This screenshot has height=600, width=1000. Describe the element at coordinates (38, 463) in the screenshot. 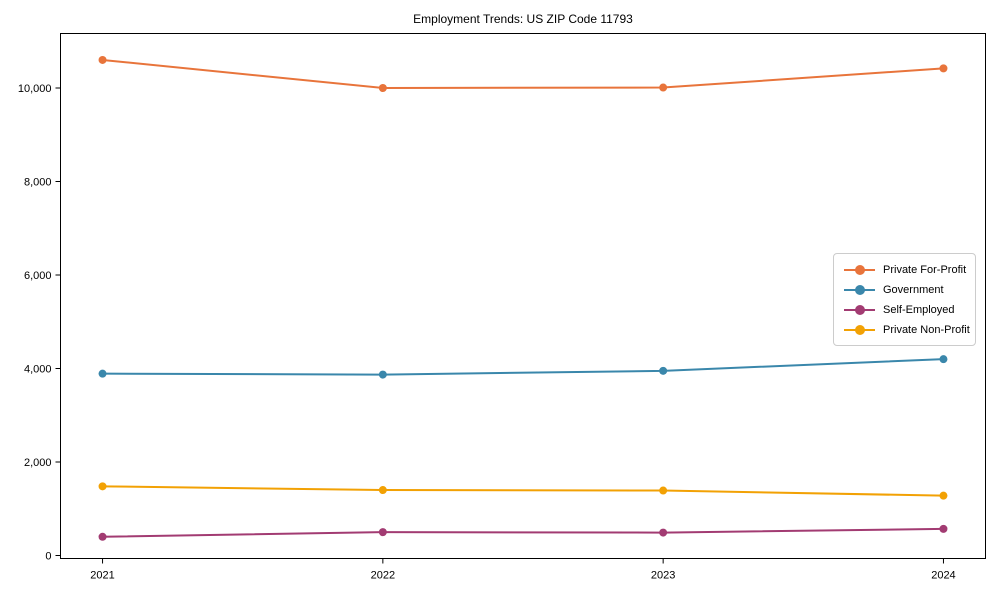

I see `y-tick-label: 2,000` at that location.